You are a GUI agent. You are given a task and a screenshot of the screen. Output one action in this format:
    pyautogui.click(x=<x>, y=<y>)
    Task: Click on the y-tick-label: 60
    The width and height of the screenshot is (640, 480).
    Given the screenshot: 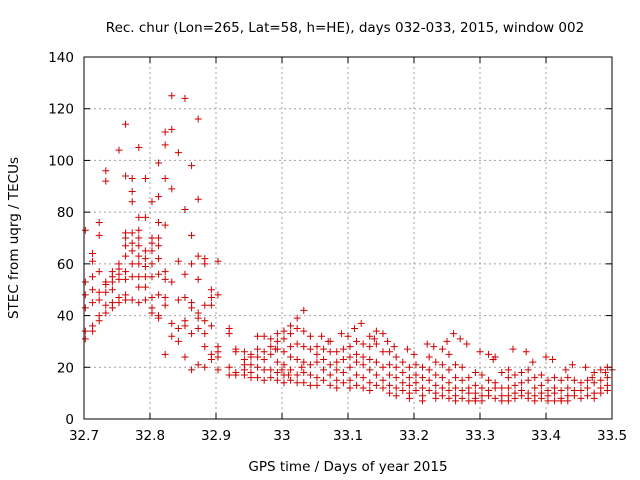 What is the action you would take?
    pyautogui.click(x=65, y=265)
    